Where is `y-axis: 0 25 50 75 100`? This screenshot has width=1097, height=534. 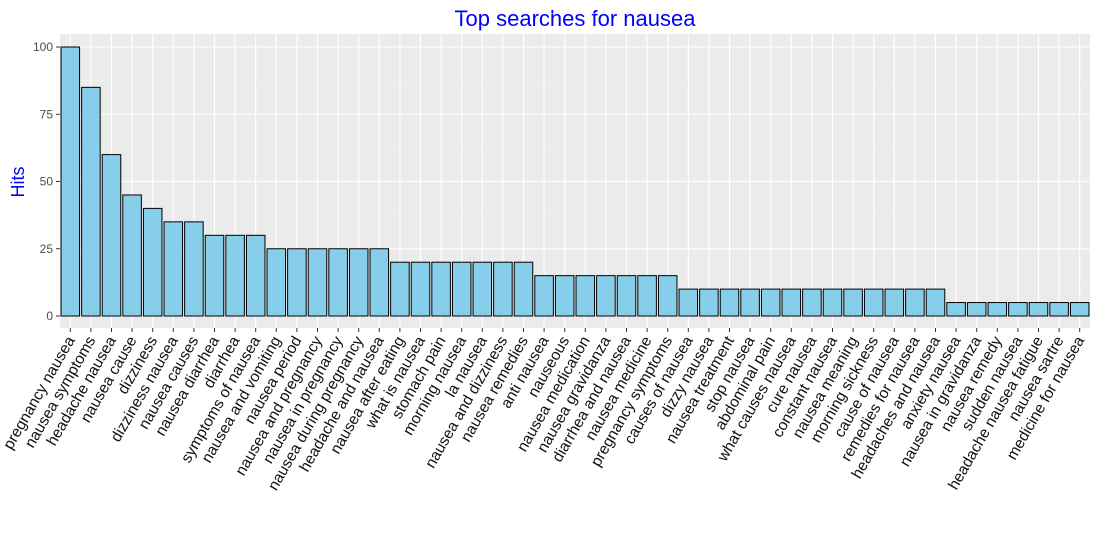
y-axis: 0 25 50 75 100 is located at coordinates (46, 181).